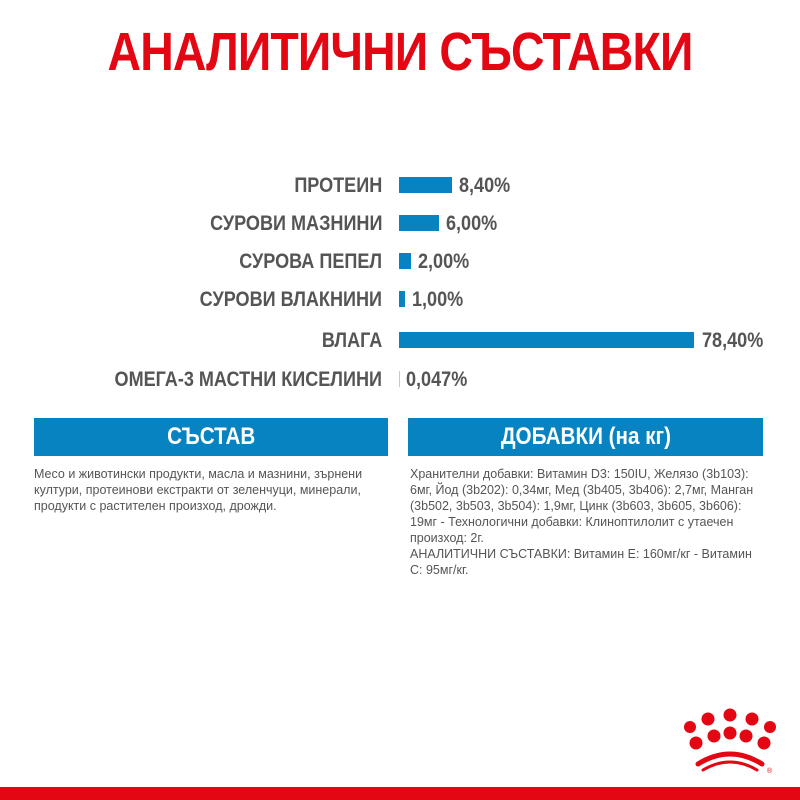 The width and height of the screenshot is (800, 800). I want to click on additives-heading: ДОБАВКИ (на кг), so click(585, 437).